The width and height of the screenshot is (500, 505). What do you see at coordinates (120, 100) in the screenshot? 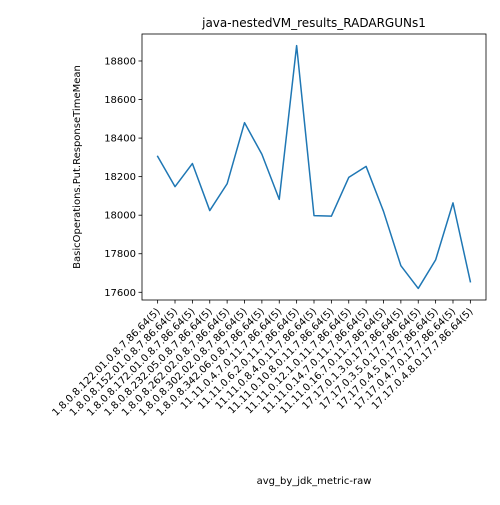
I see `y-tick-label: 18600` at bounding box center [120, 100].